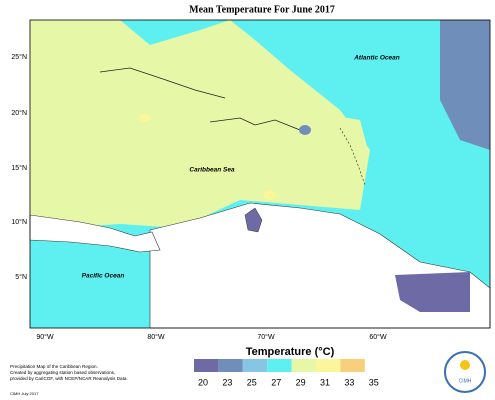 Image resolution: width=495 pixels, height=400 pixels. I want to click on lat-label: 10°N, so click(19, 222).